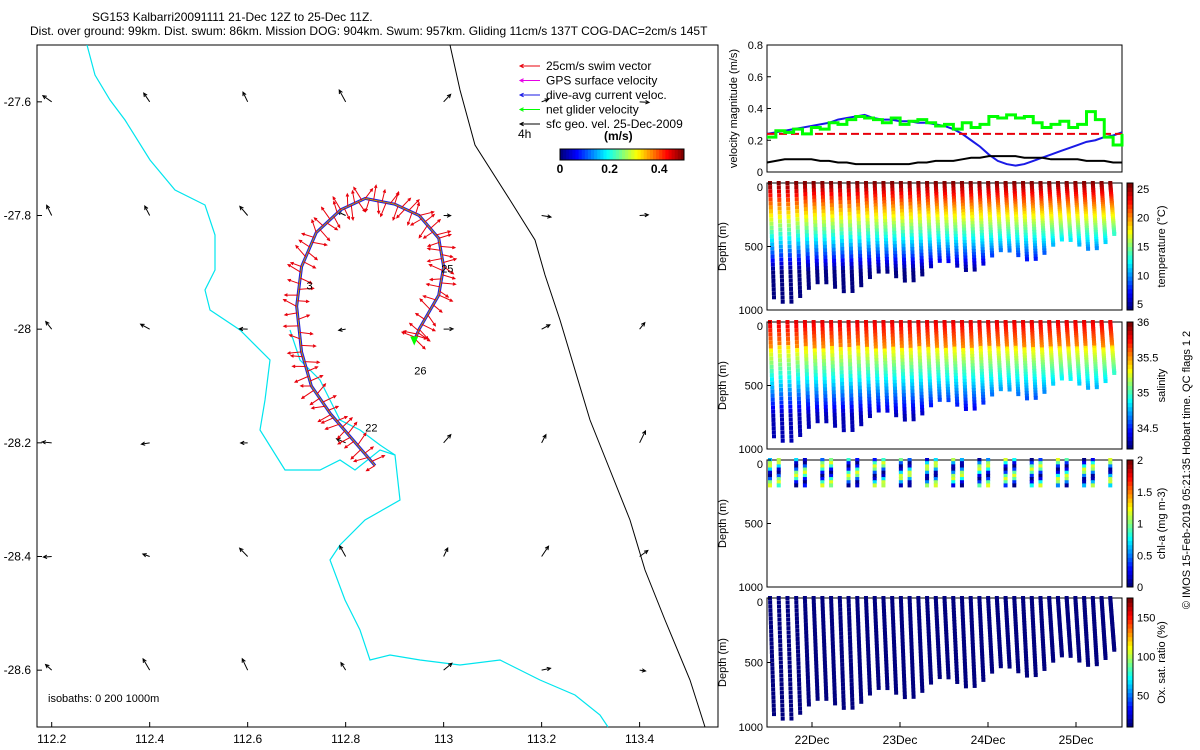 The height and width of the screenshot is (750, 1200). What do you see at coordinates (51, 739) in the screenshot?
I see `x-tick-label: 112.2` at bounding box center [51, 739].